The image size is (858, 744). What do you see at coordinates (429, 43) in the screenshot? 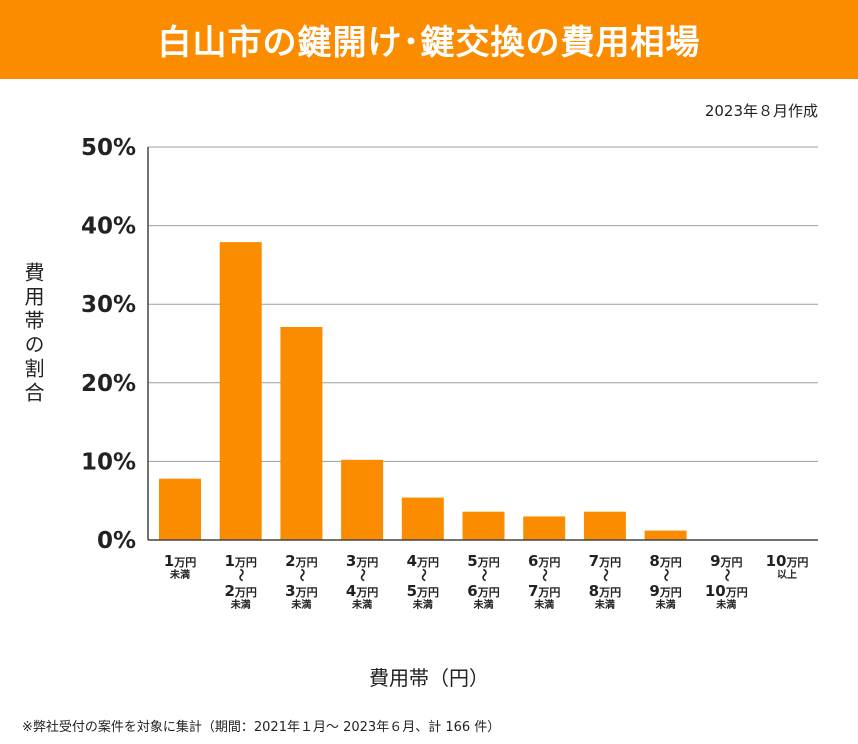
I see `chart-title: 白山市の鍵開け･鍵交換の費用相場` at bounding box center [429, 43].